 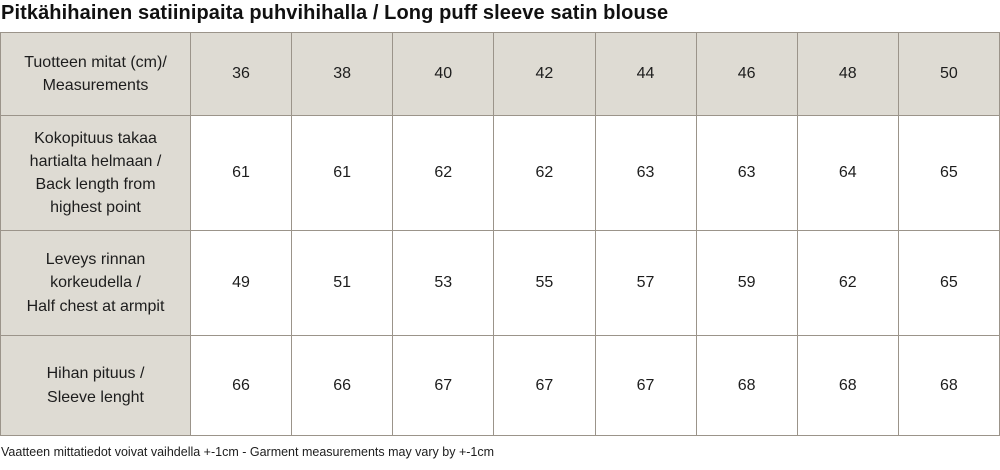 I want to click on size-col-header: 40, so click(x=443, y=74).